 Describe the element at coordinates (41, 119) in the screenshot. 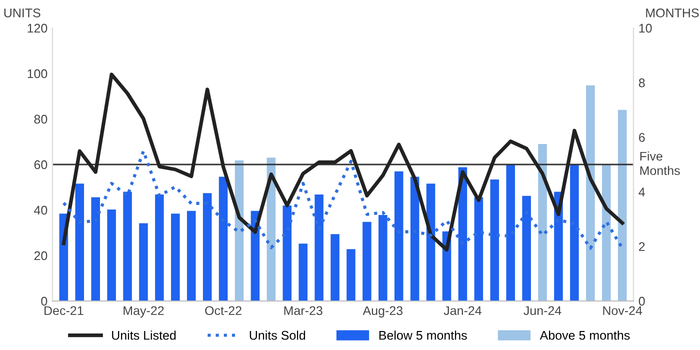

I see `y-tick-label: 80` at that location.